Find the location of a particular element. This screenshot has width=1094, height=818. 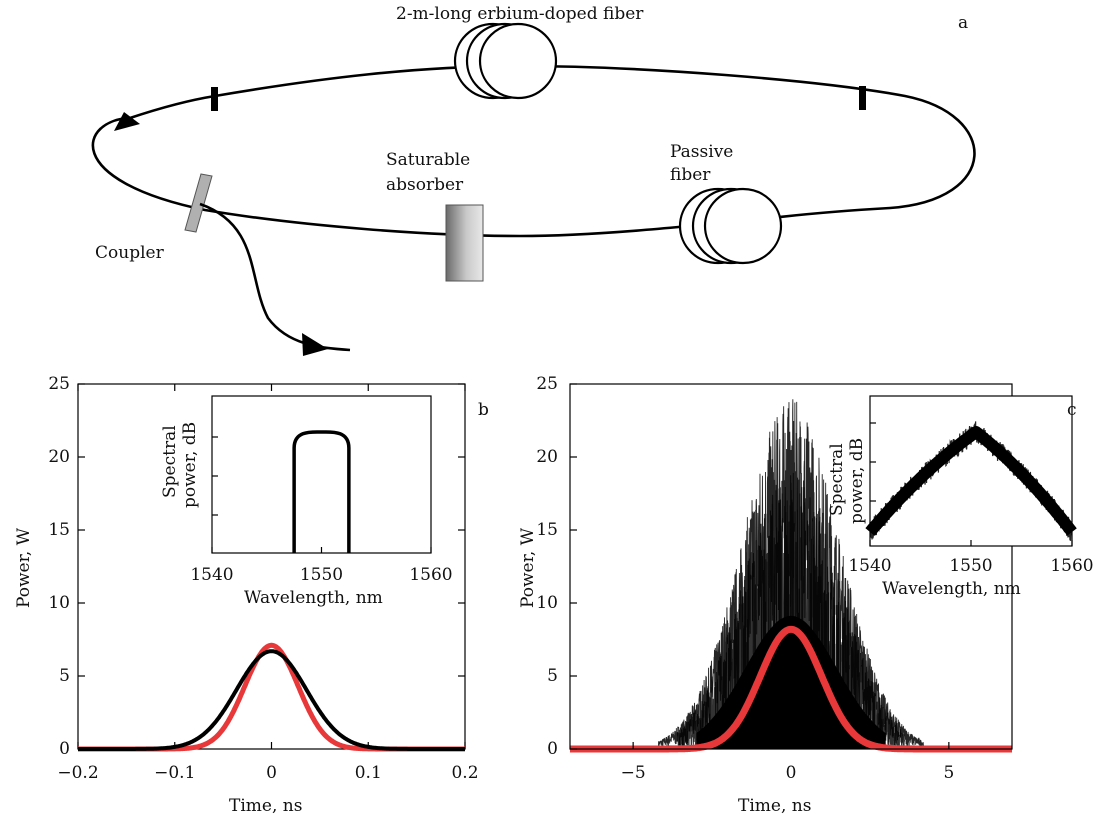

c-ytick-label: 5 is located at coordinates (552, 676).